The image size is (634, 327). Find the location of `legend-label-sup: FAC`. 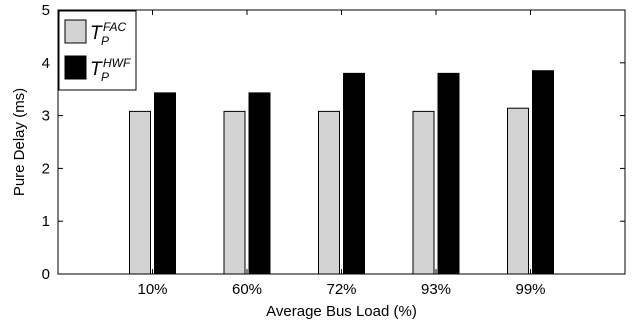

legend-label-sup: FAC is located at coordinates (114, 27).